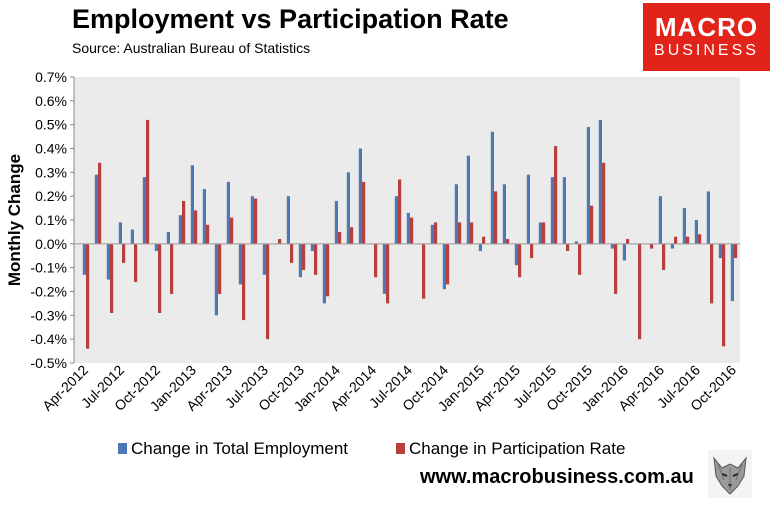  Describe the element at coordinates (48, 339) in the screenshot. I see `y-tick-label: -0.4%` at that location.